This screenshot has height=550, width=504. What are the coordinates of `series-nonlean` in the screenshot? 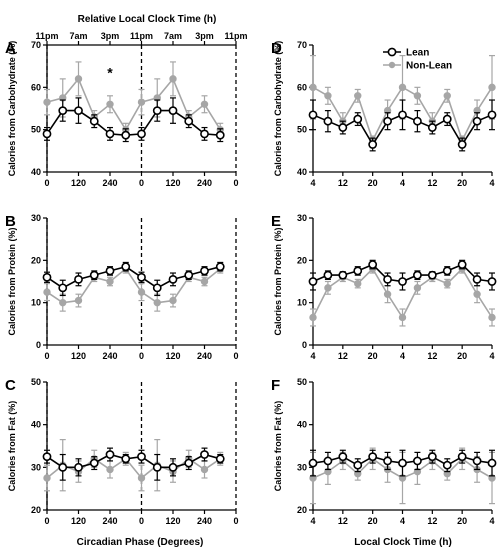 It's located at (133, 99).